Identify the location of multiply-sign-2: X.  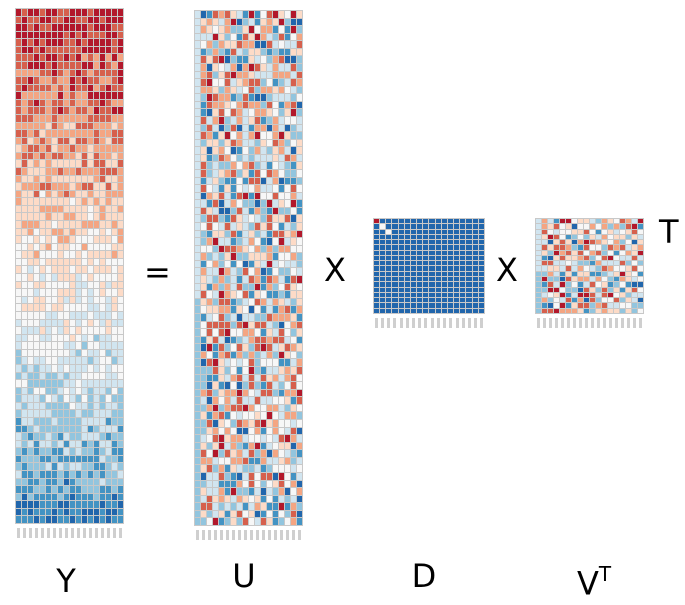
(507, 270).